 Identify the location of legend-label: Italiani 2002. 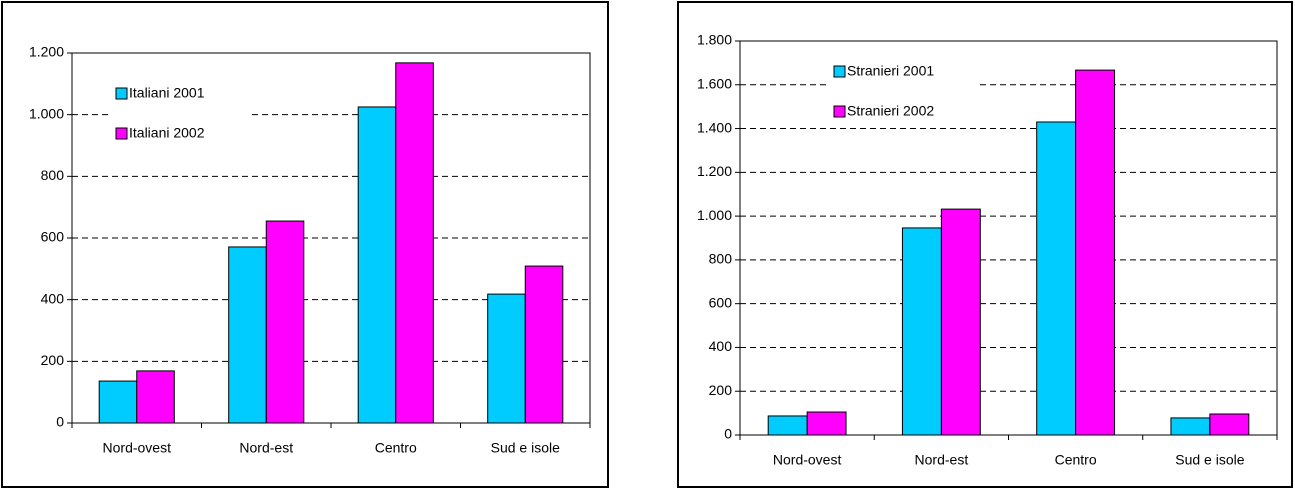
(167, 133).